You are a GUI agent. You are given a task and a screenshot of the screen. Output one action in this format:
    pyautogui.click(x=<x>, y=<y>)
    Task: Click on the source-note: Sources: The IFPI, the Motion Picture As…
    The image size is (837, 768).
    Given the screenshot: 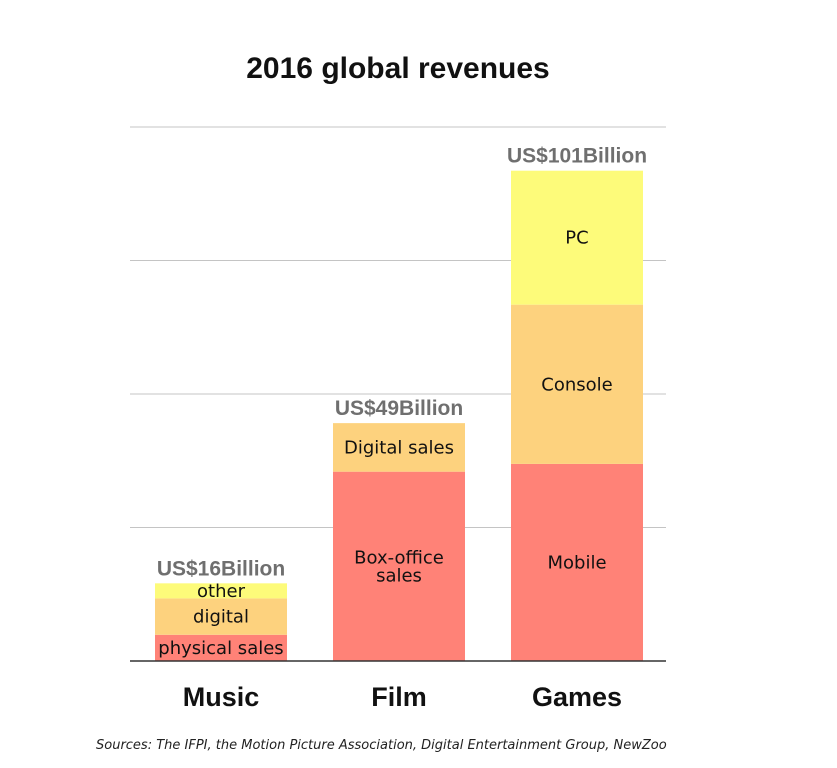 What is the action you would take?
    pyautogui.click(x=381, y=745)
    